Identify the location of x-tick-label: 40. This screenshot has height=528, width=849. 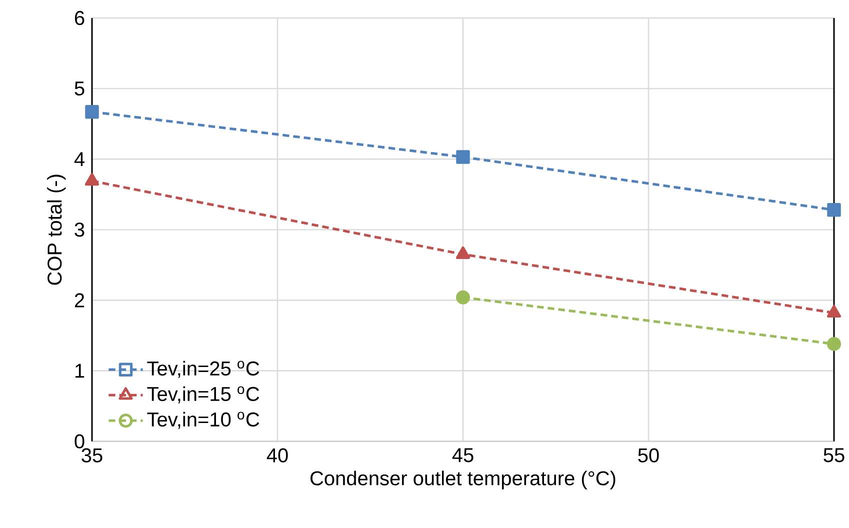
(277, 455).